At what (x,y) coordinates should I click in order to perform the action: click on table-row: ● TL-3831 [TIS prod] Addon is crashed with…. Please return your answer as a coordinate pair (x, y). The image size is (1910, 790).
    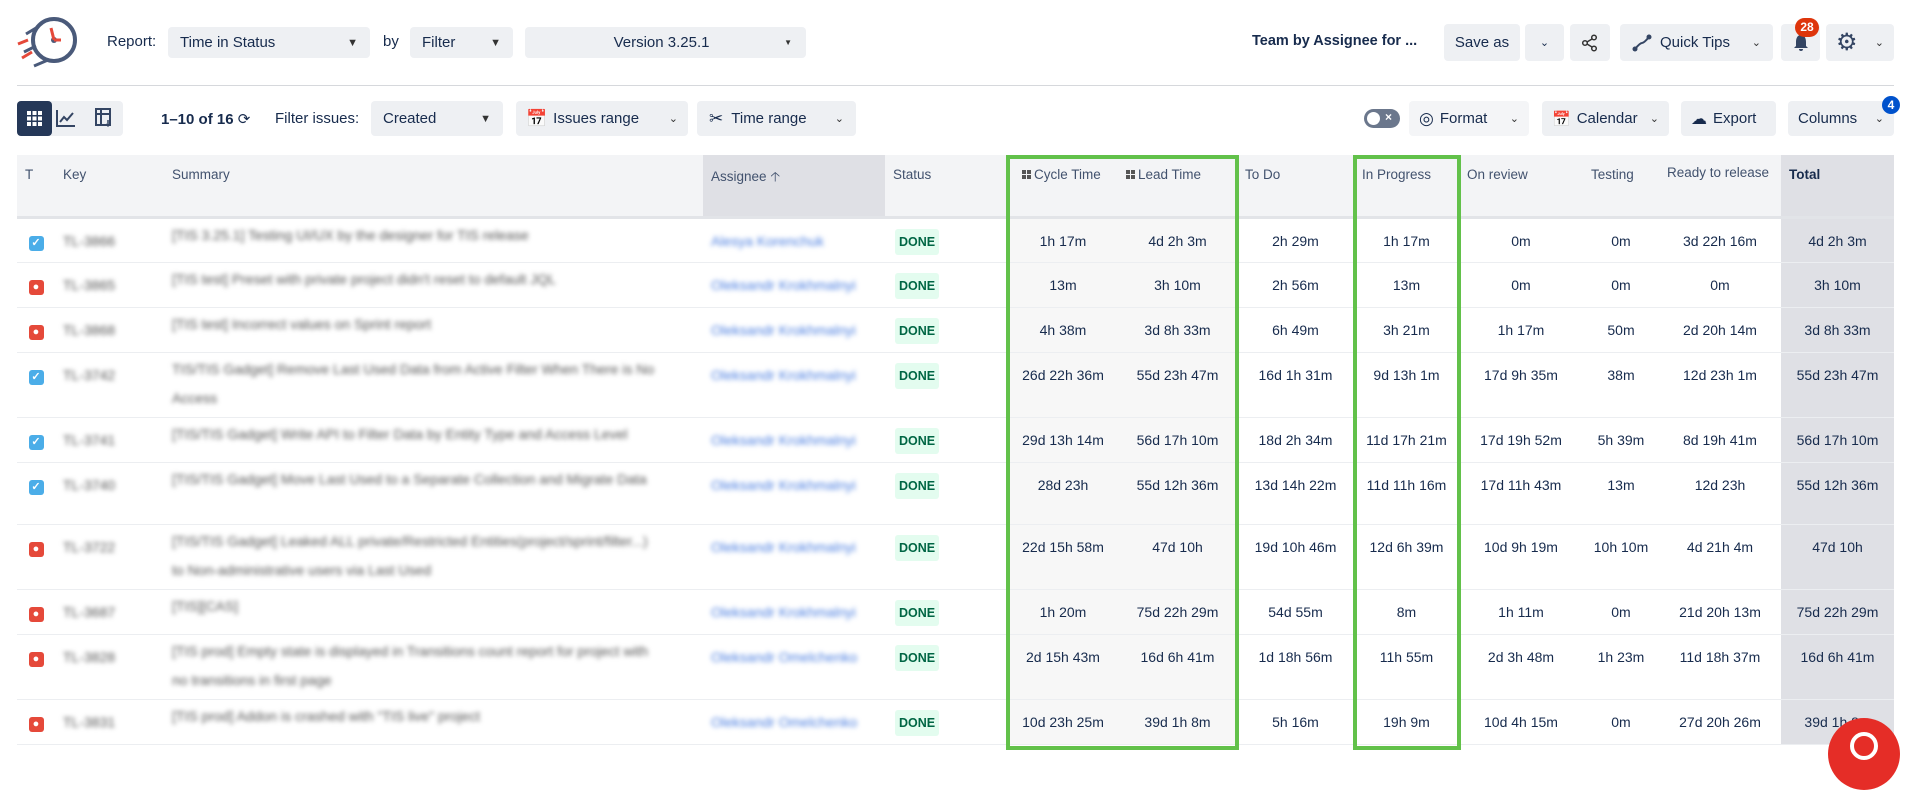
    Looking at the image, I should click on (955, 722).